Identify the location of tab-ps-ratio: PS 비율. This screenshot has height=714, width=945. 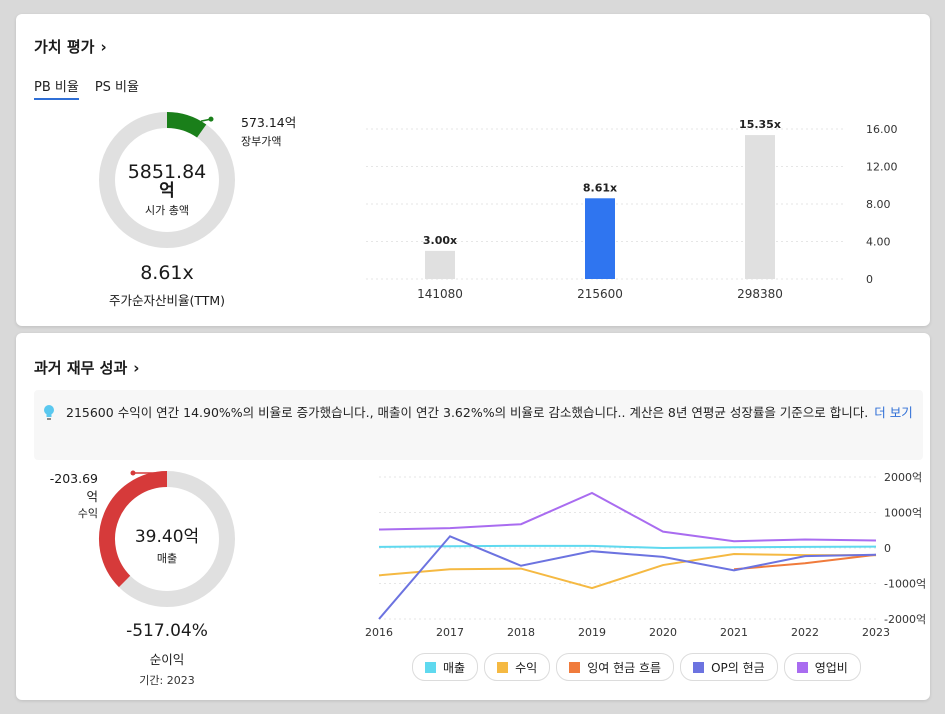
(116, 87).